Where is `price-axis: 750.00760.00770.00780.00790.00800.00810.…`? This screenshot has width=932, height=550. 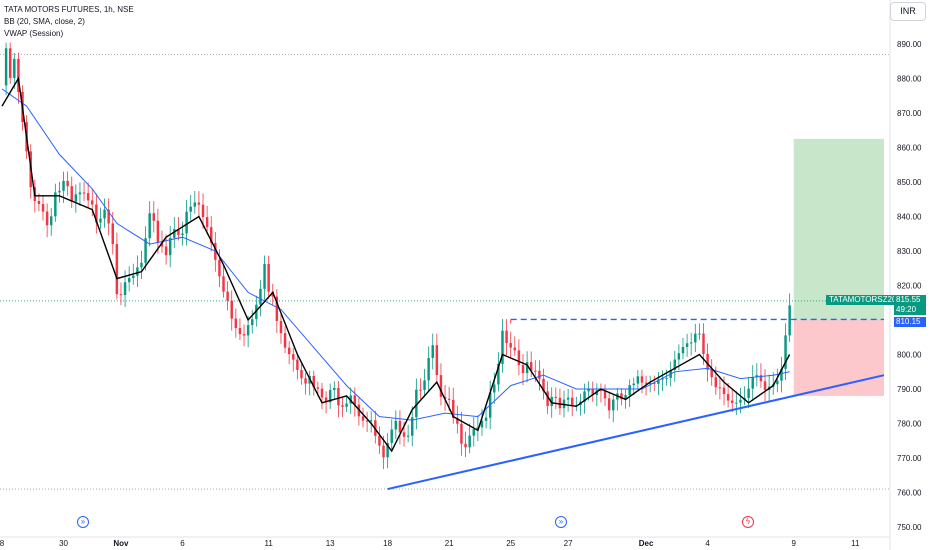
price-axis: 750.00760.00770.00780.00790.00800.00810.… is located at coordinates (905, 275).